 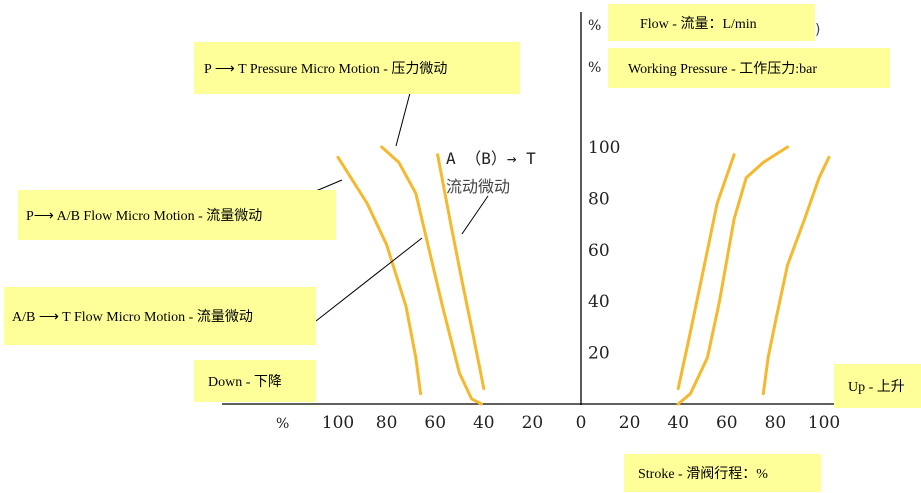 I want to click on pt-pressure-annotation: P ⟶ T Pressure Micro Motion - 压力微动, so click(x=357, y=68).